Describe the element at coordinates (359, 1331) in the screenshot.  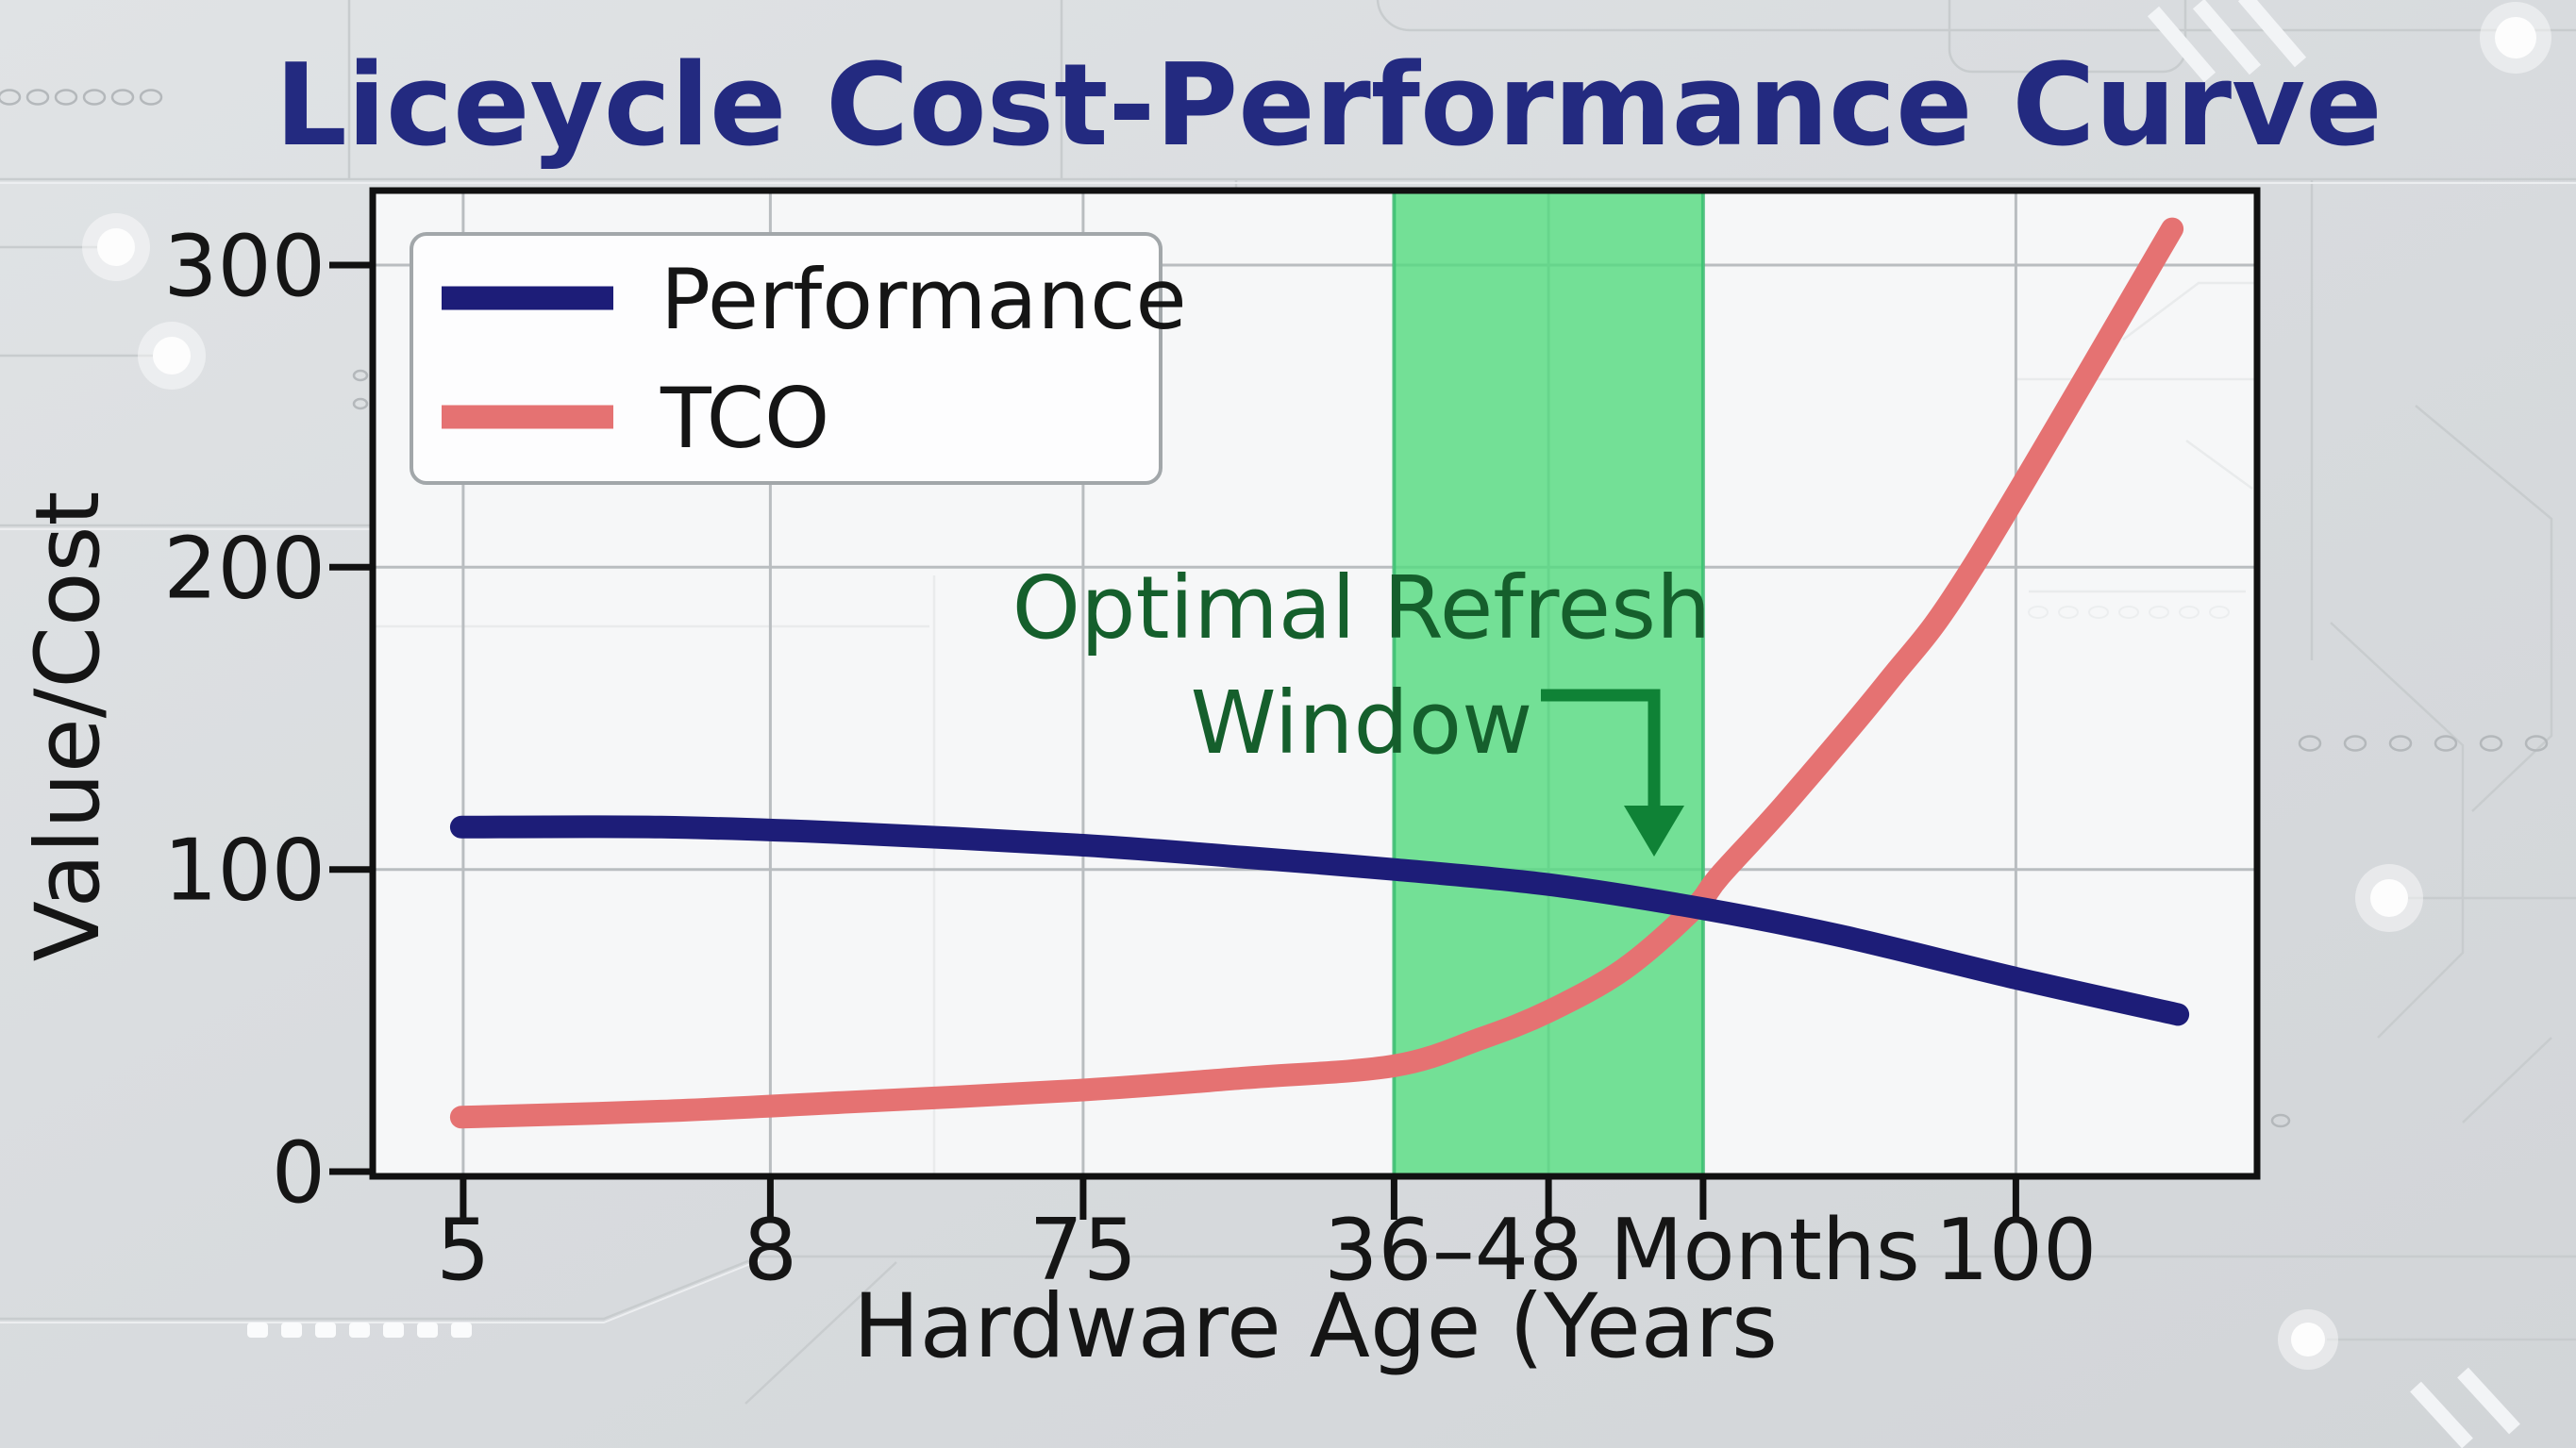
I see `white-pad-row` at that location.